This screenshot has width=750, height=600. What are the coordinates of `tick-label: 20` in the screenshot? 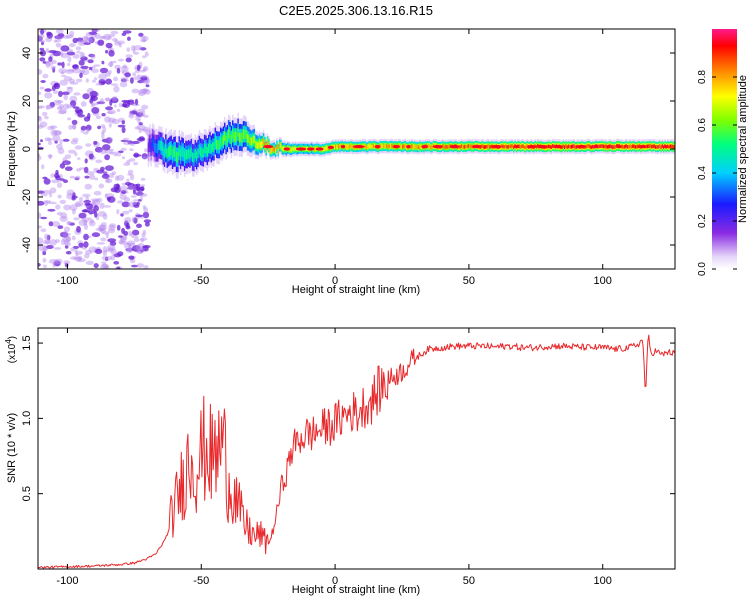 It's located at (27, 101).